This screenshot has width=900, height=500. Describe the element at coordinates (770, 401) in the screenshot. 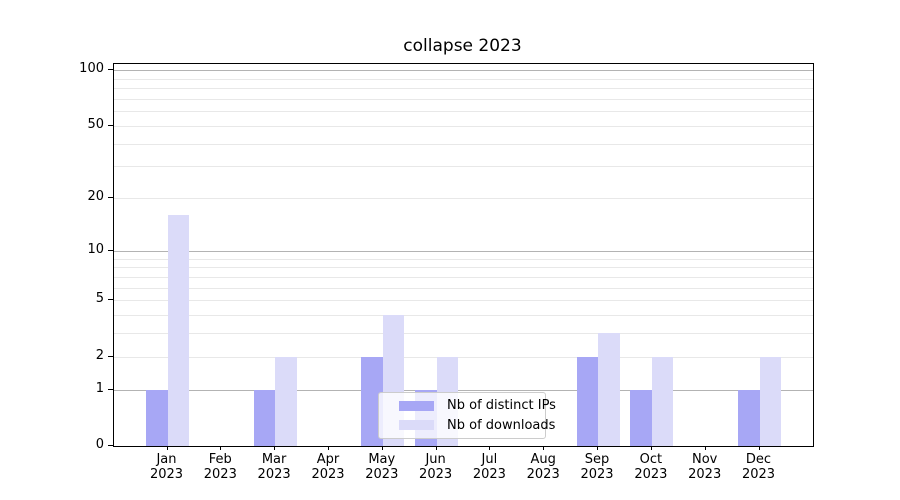

I see `bar-downloads-dec` at that location.